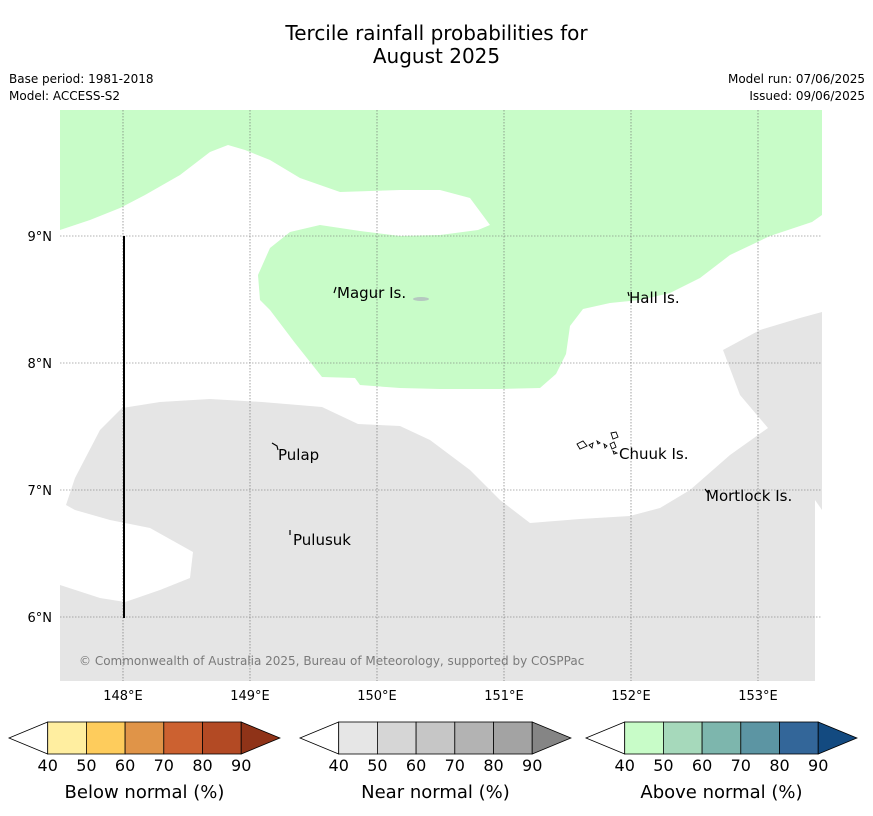  What do you see at coordinates (377, 696) in the screenshot?
I see `lon-label-150: 150°E` at bounding box center [377, 696].